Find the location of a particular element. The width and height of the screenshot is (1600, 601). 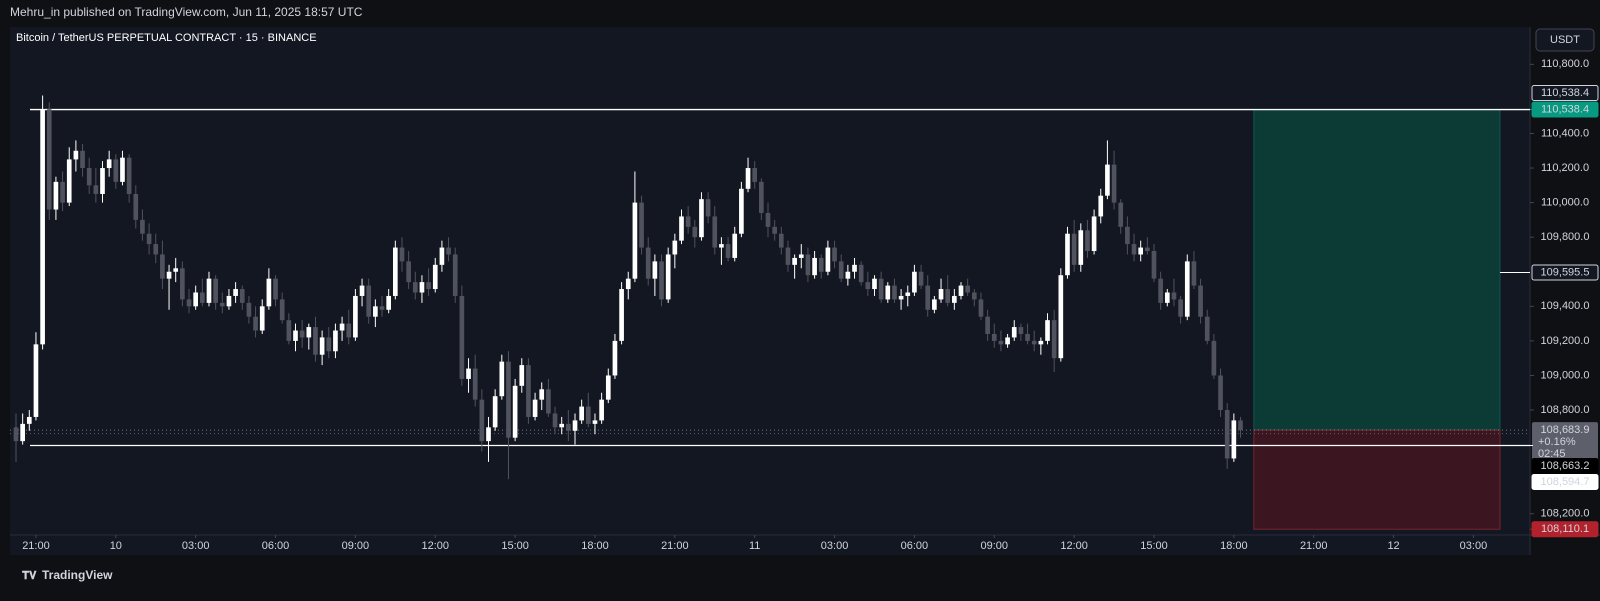

countdown: 02:45 is located at coordinates (1552, 454).